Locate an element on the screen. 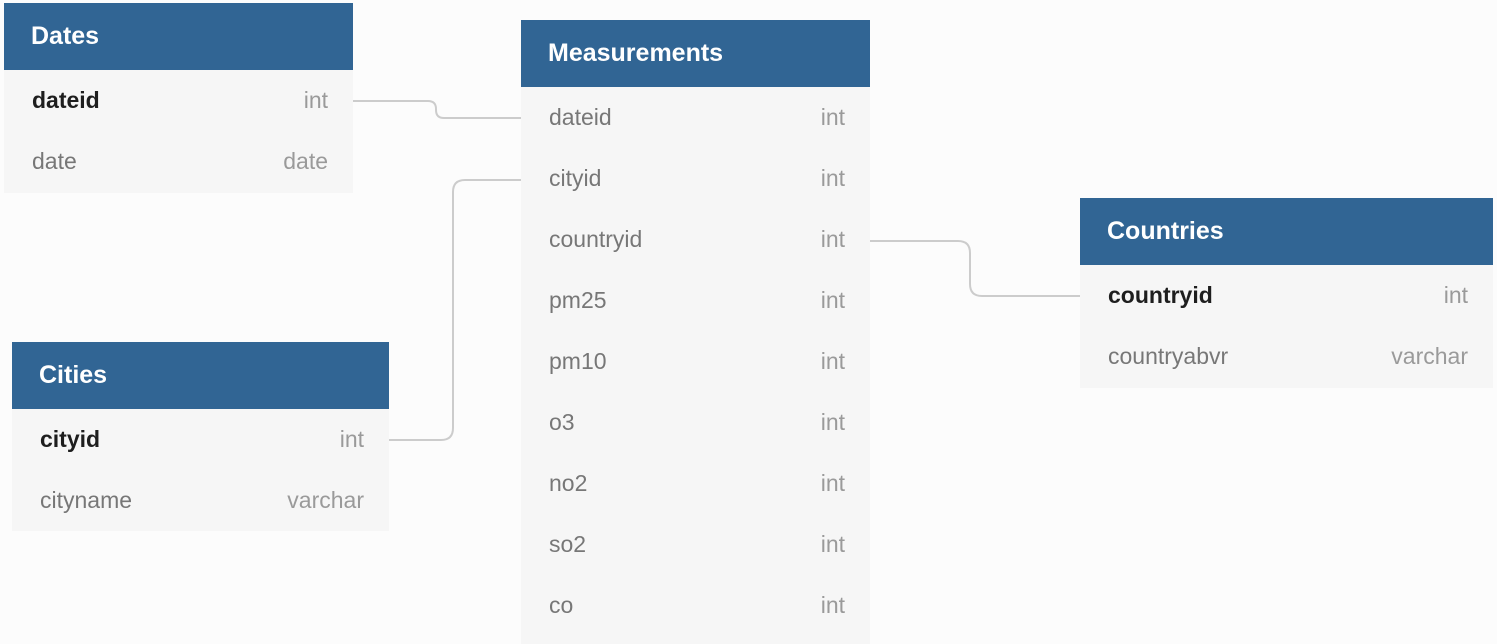  connector-dates-measurements is located at coordinates (437, 109).